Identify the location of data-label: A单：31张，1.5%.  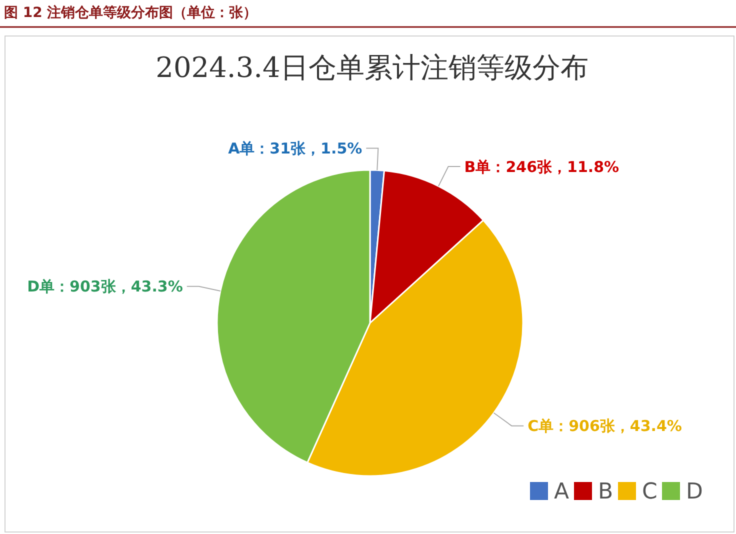
(295, 148).